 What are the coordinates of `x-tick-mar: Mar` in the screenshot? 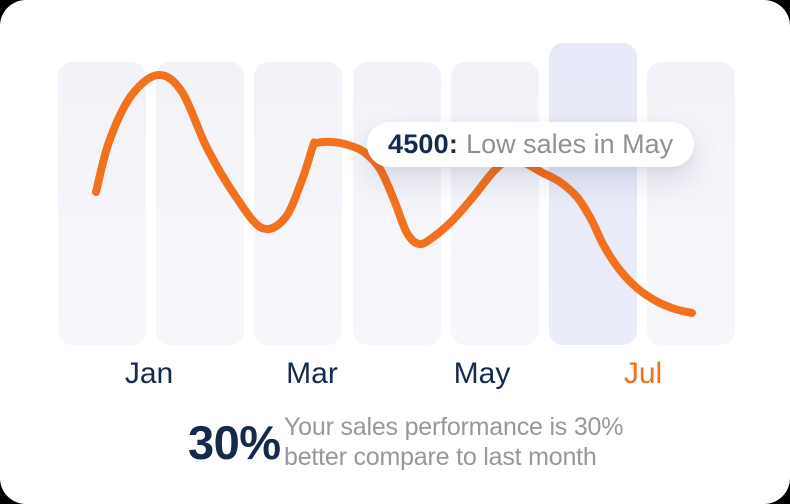 It's located at (312, 373).